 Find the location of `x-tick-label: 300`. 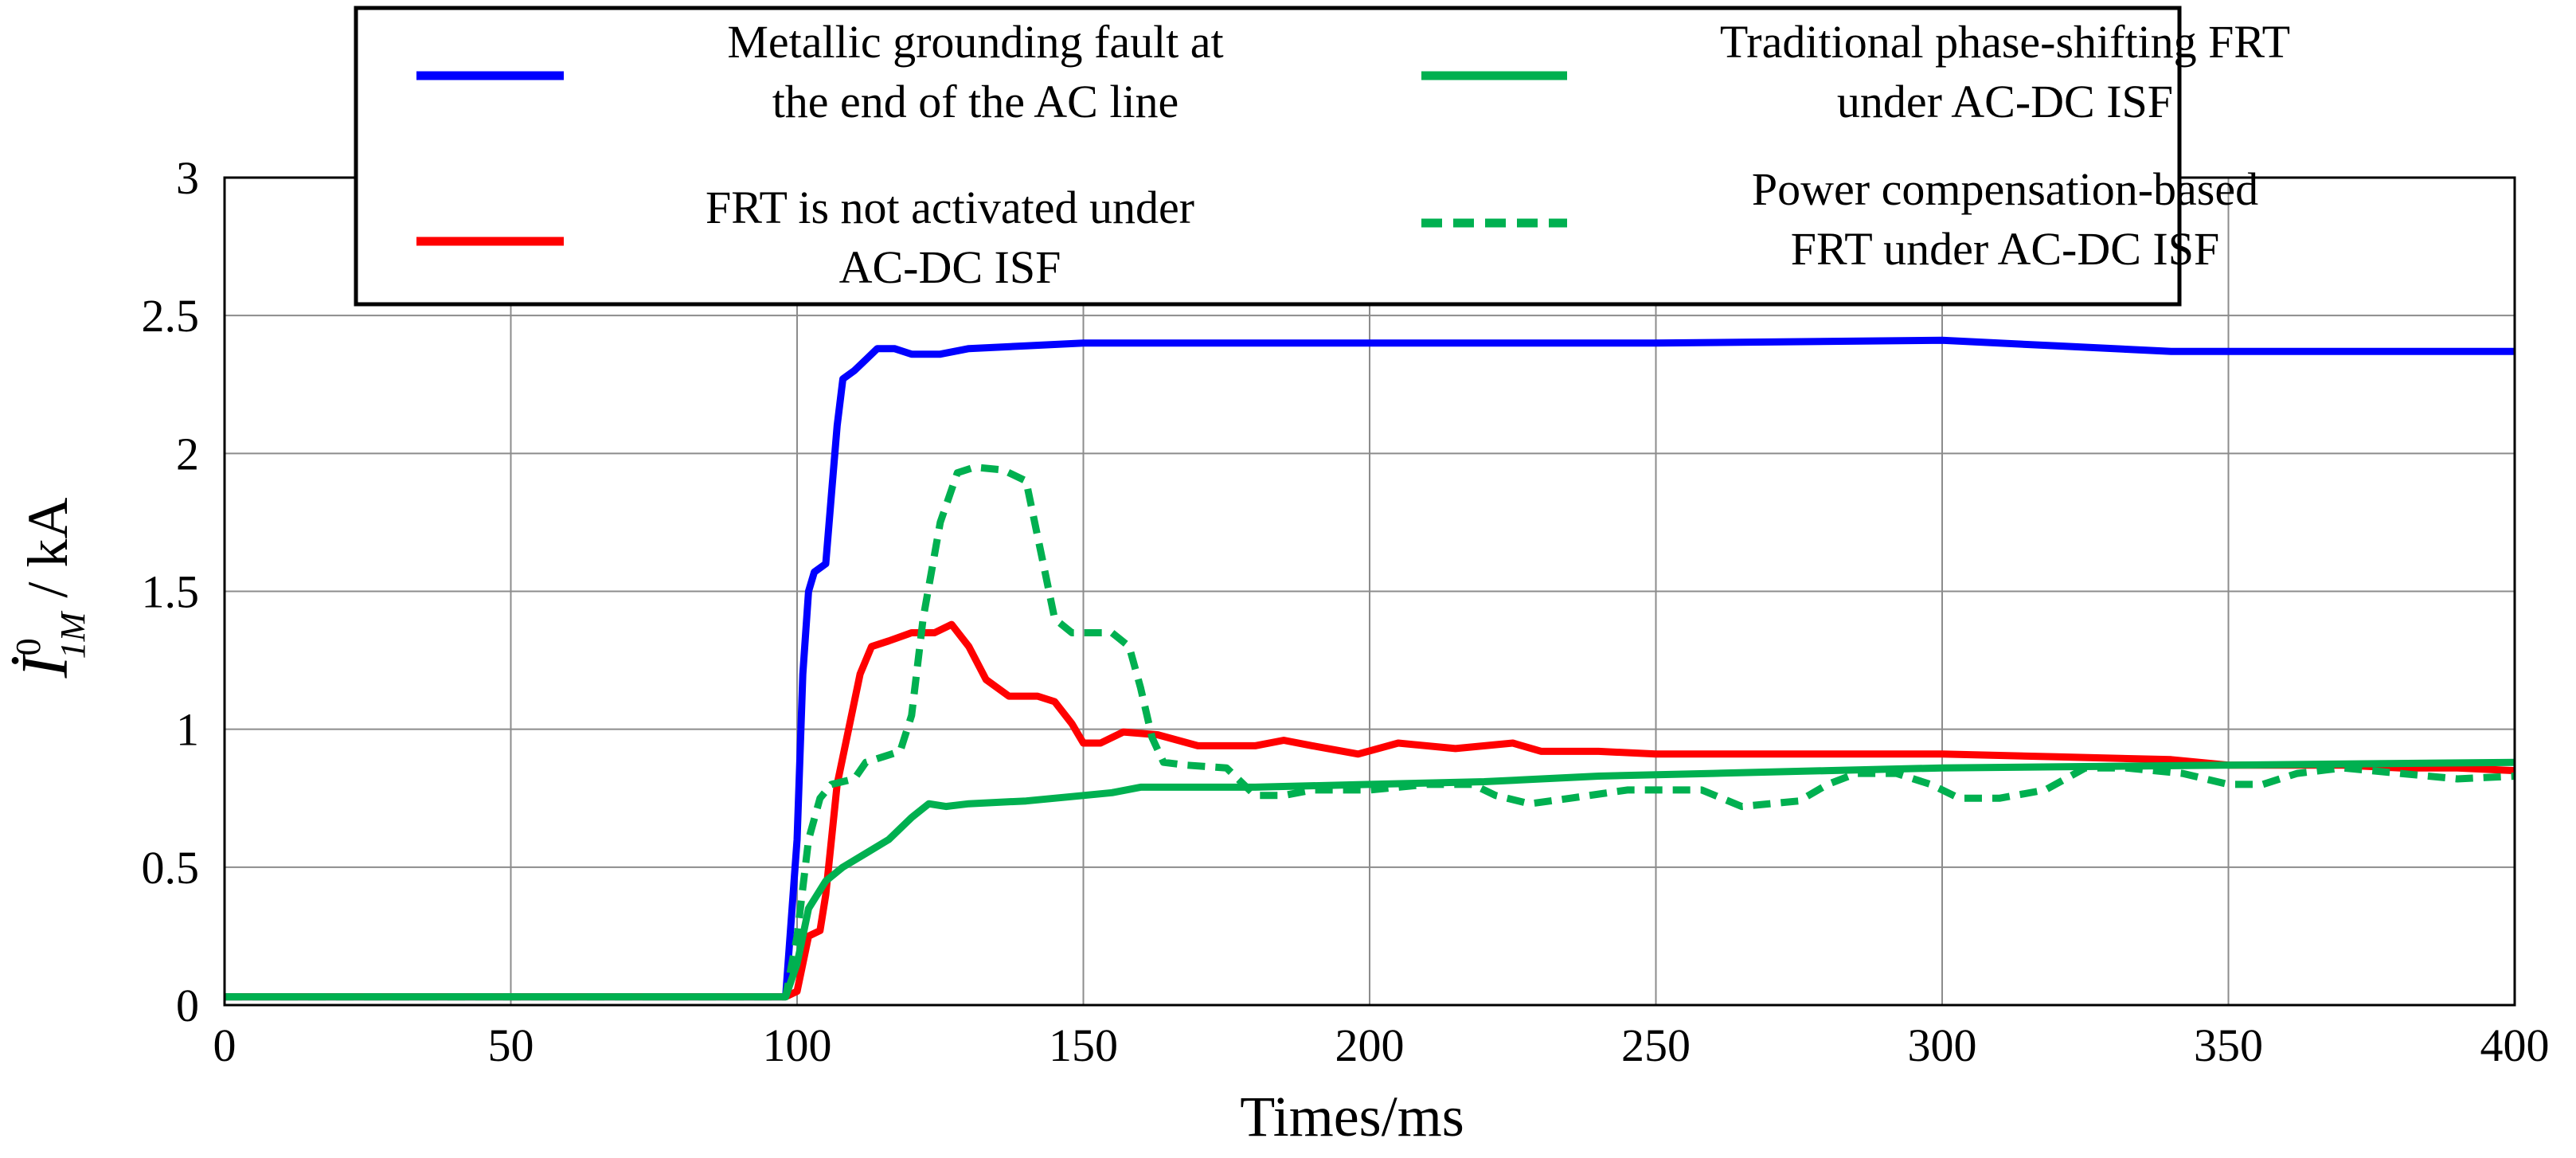

x-tick-label: 300 is located at coordinates (1943, 1045).